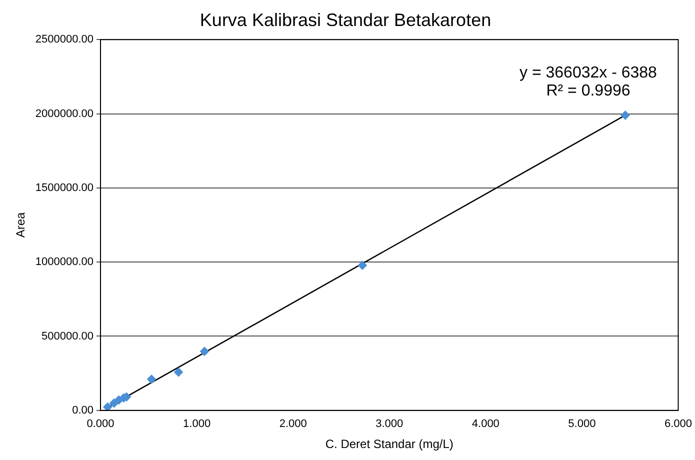 The width and height of the screenshot is (695, 460). I want to click on x-tick-label: 2.000, so click(293, 424).